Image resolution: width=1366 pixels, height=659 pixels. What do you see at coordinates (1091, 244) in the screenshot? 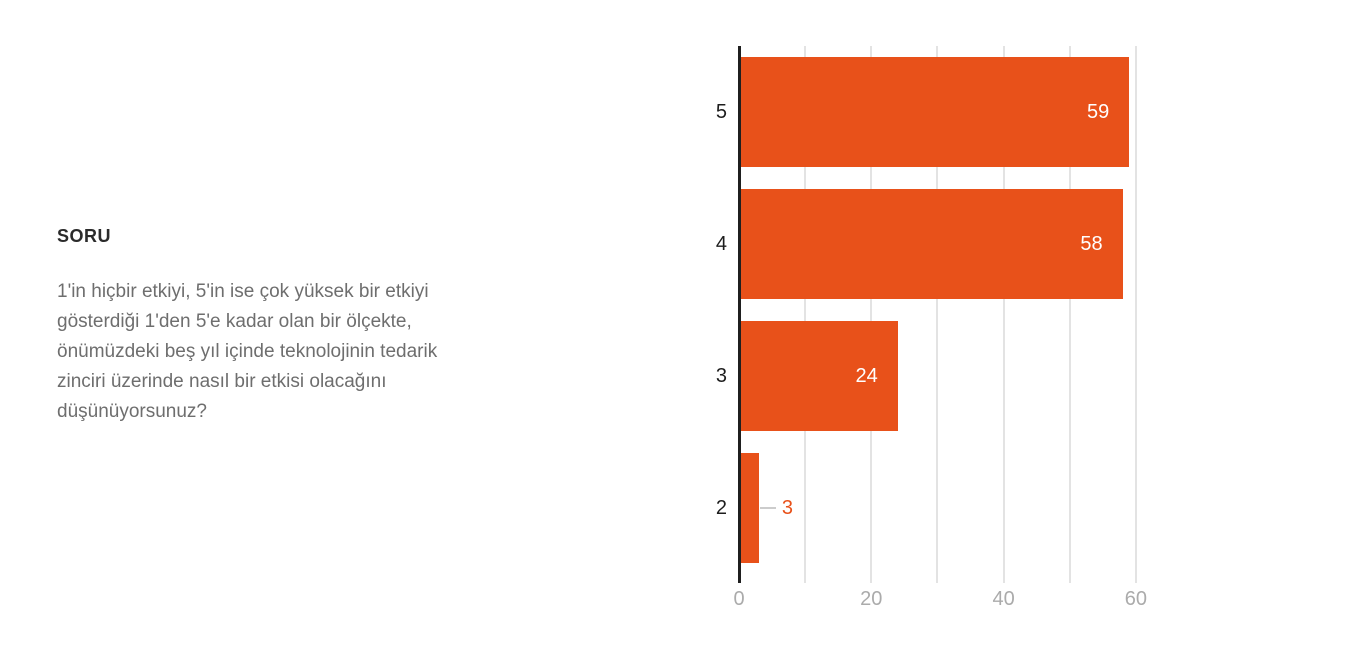
I see `bar-value-label: 58` at bounding box center [1091, 244].